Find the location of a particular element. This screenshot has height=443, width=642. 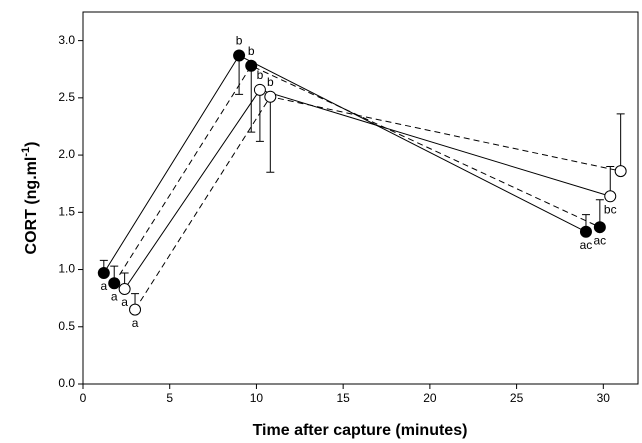

x-tick-label: 25 is located at coordinates (517, 398).